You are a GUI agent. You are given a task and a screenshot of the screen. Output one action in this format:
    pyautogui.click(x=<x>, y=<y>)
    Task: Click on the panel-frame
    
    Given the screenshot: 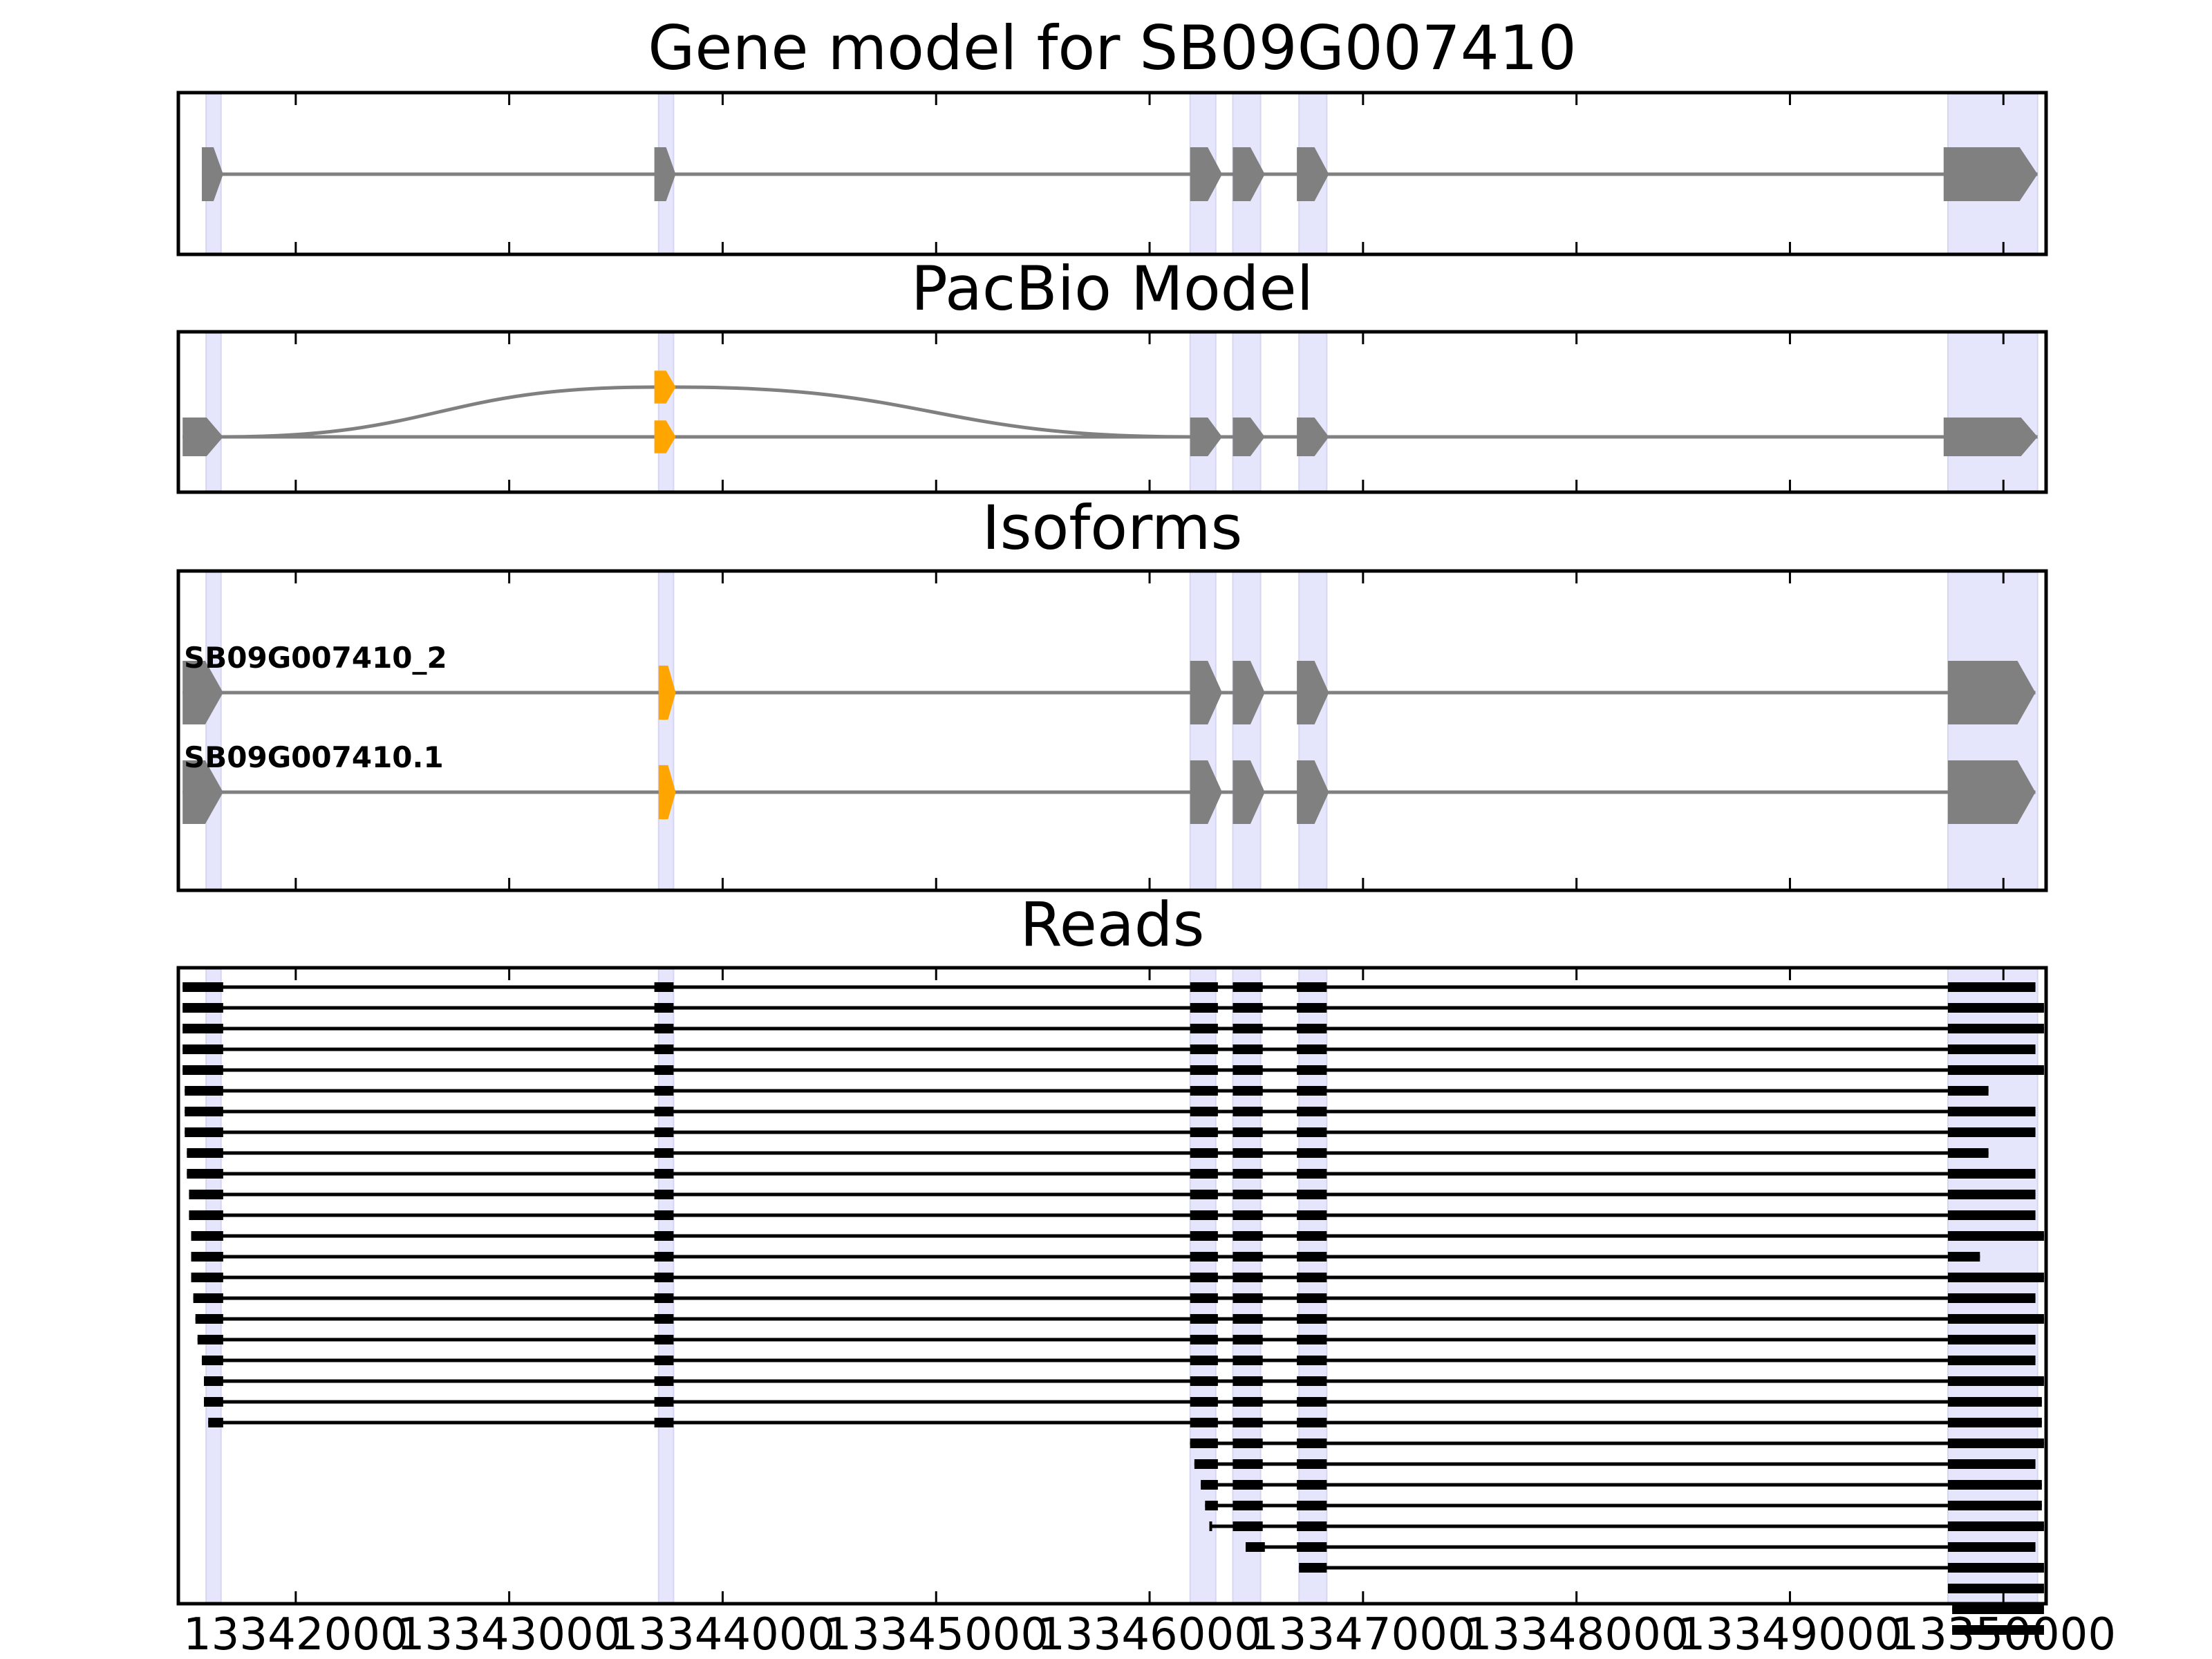 What is the action you would take?
    pyautogui.click(x=1112, y=412)
    